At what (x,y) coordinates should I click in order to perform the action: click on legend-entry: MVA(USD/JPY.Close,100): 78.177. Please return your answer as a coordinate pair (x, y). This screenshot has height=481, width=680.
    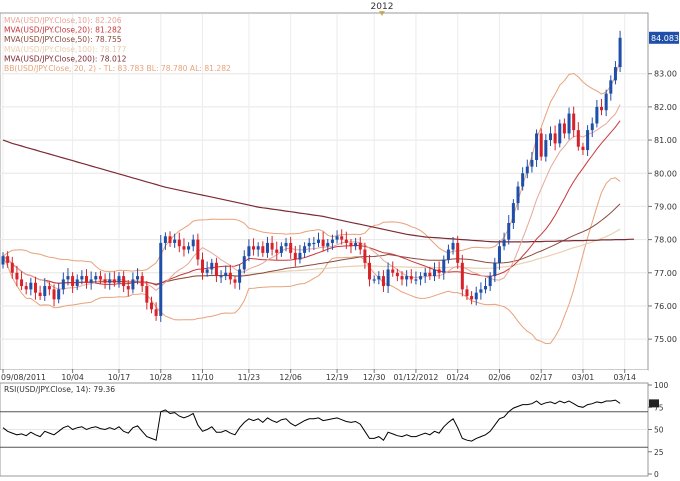
    Looking at the image, I should click on (65, 49).